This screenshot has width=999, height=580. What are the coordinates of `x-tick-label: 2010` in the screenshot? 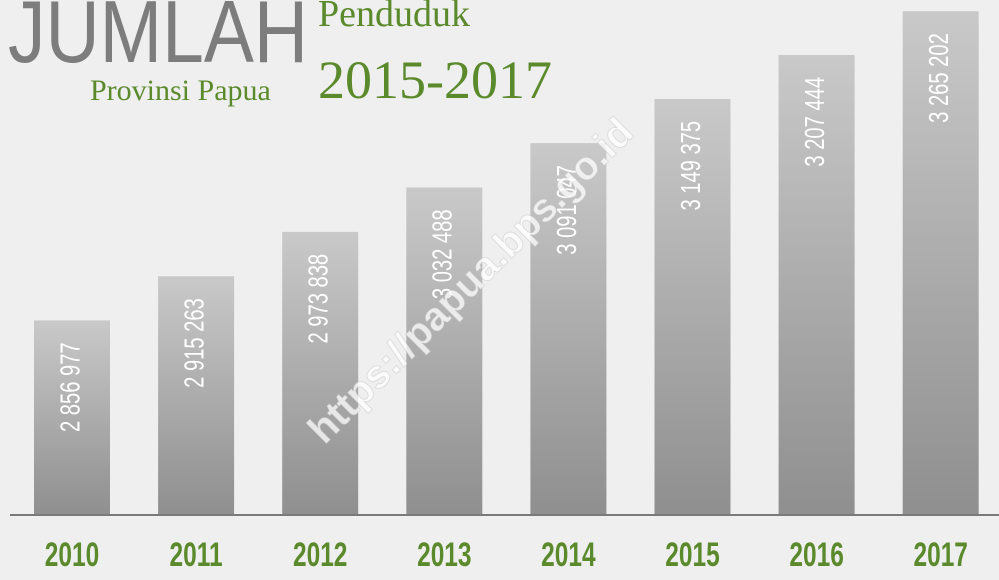 It's located at (72, 555).